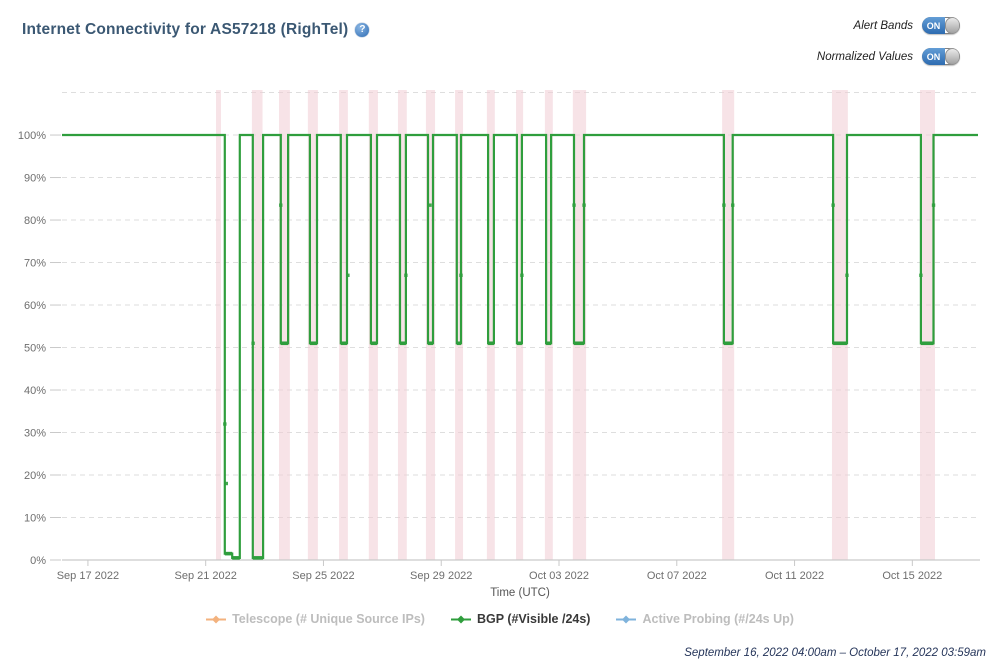  What do you see at coordinates (328, 619) in the screenshot?
I see `legend-label: Telescope (# Unique Source IPs)` at bounding box center [328, 619].